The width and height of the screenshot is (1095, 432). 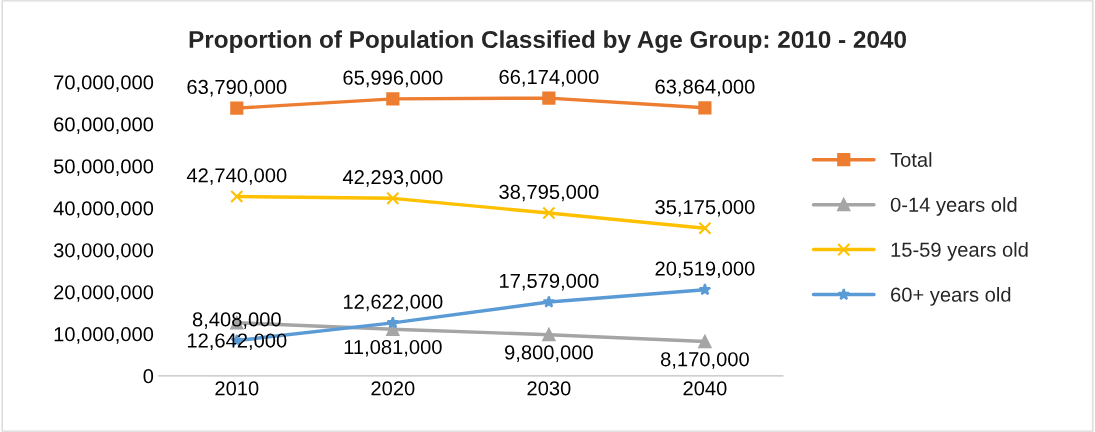 I want to click on y-tick-label: 10,000,000, so click(x=104, y=335).